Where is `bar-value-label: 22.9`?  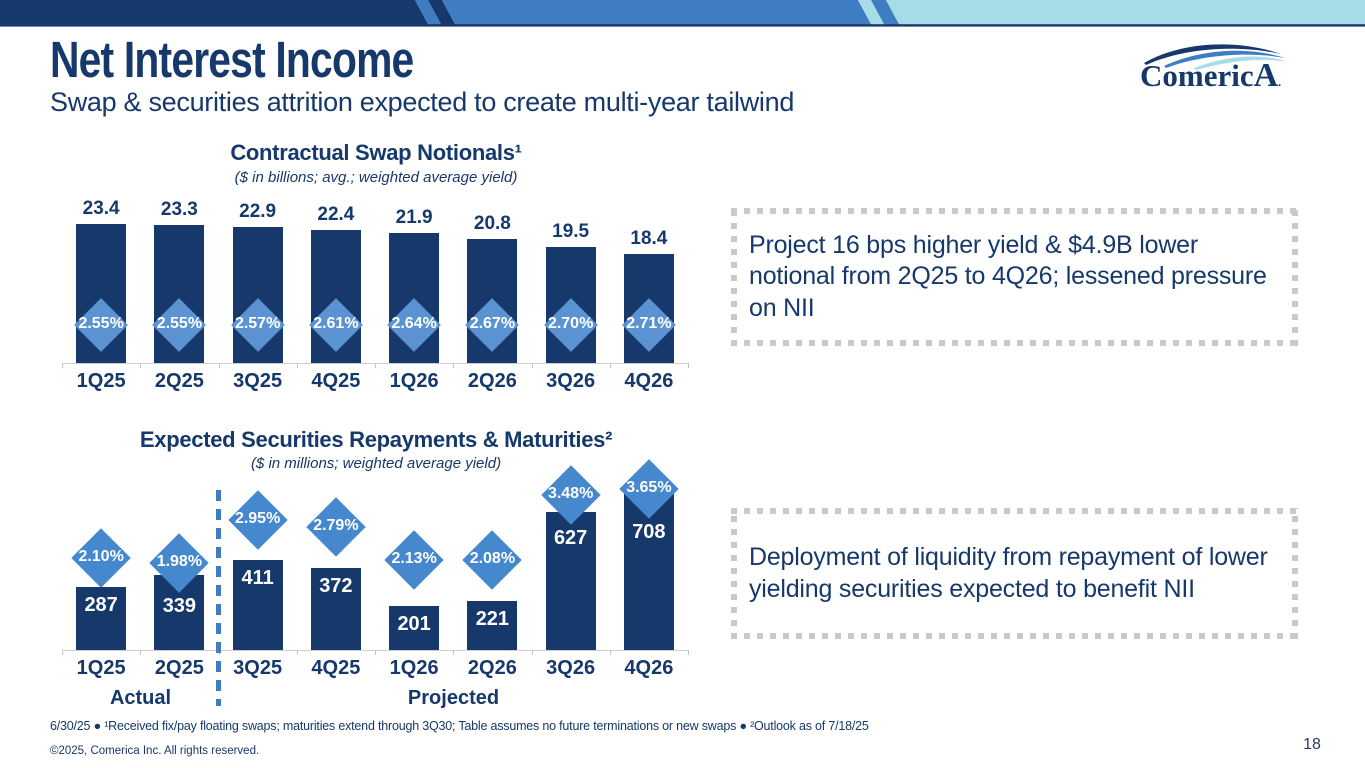 bar-value-label: 22.9 is located at coordinates (258, 211).